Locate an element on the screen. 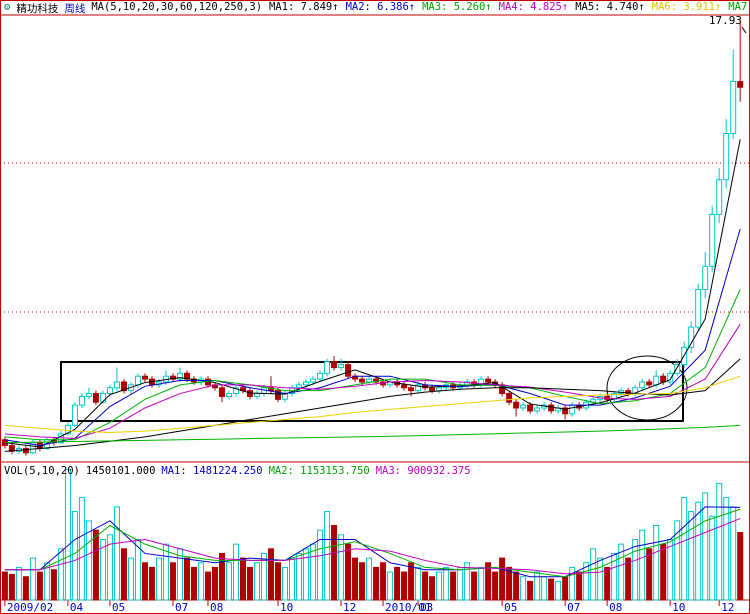 This screenshot has height=614, width=750. legend-entry: MA1: 7.849↑ is located at coordinates (304, 7).